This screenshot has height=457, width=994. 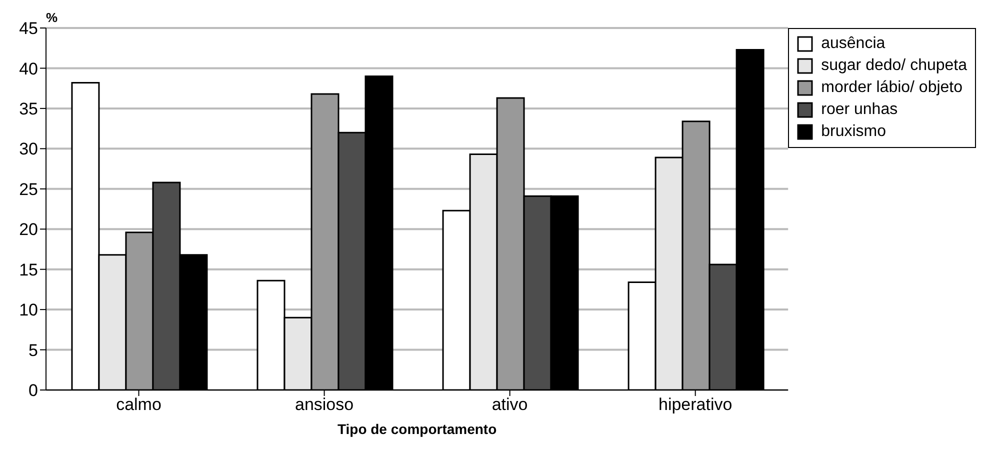 I want to click on legend-label: ausência, so click(x=853, y=44).